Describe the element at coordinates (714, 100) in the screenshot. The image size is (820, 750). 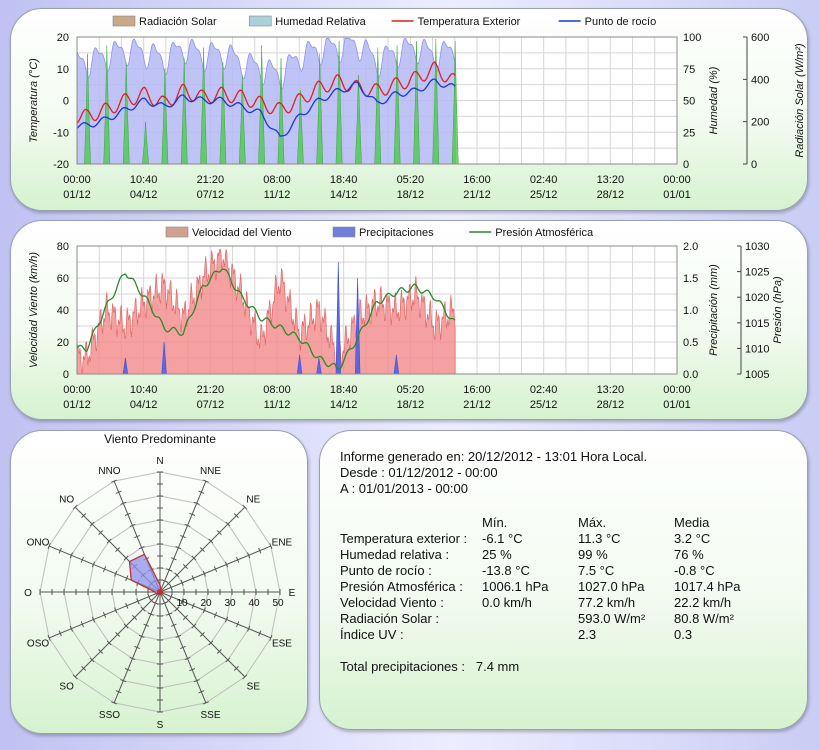
I see `right1-axis-label: Humedad (%)` at that location.